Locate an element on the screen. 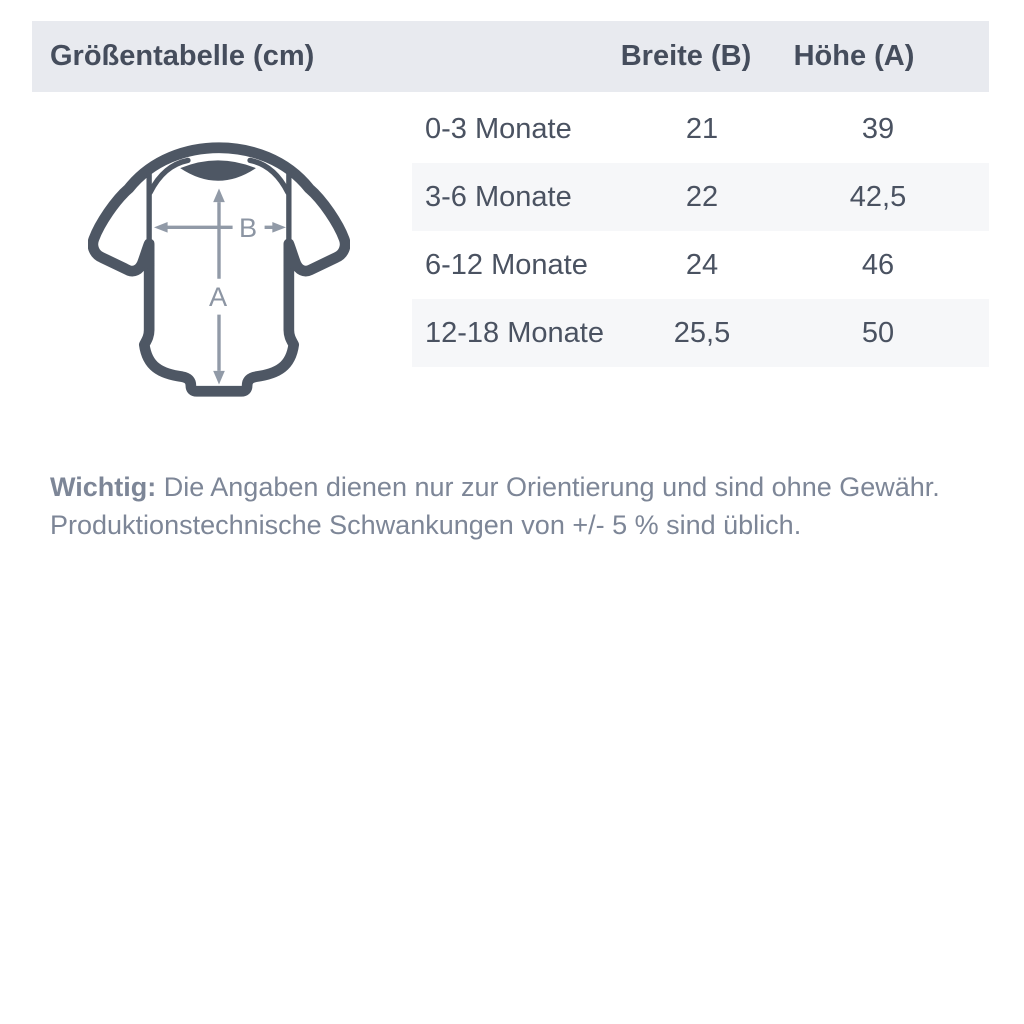 This screenshot has height=1024, width=1024. width-label: B is located at coordinates (248, 227).